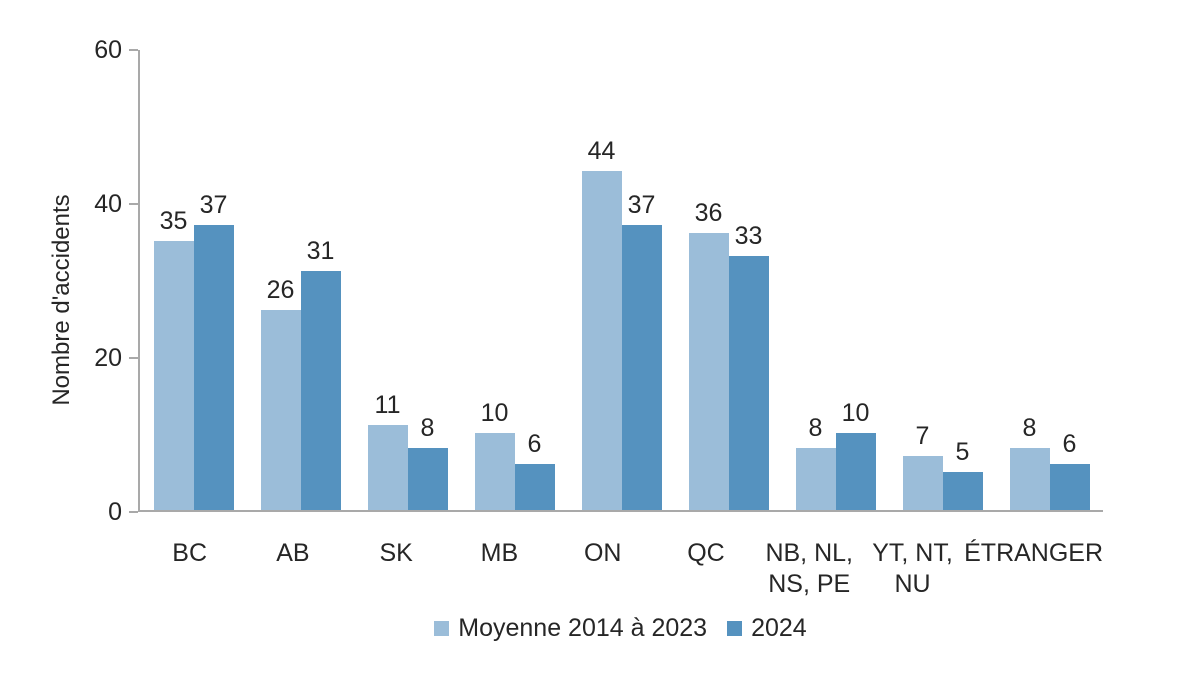 The image size is (1200, 674). Describe the element at coordinates (708, 354) in the screenshot. I see `bar-moyenne-2014-2023: 36` at that location.